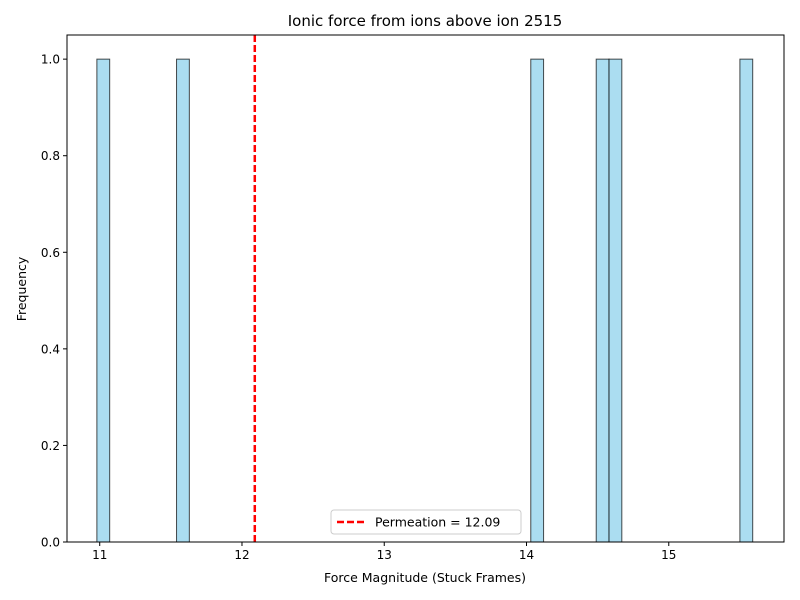 This screenshot has height=600, width=800. What do you see at coordinates (54, 301) in the screenshot?
I see `y-ticks: 0.0 0.2 0.4 0.6 0.8 1.0` at bounding box center [54, 301].